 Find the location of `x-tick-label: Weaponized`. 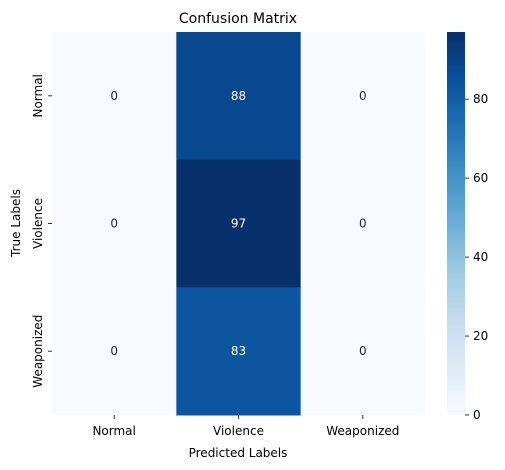

x-tick-label: Weaponized is located at coordinates (362, 431).